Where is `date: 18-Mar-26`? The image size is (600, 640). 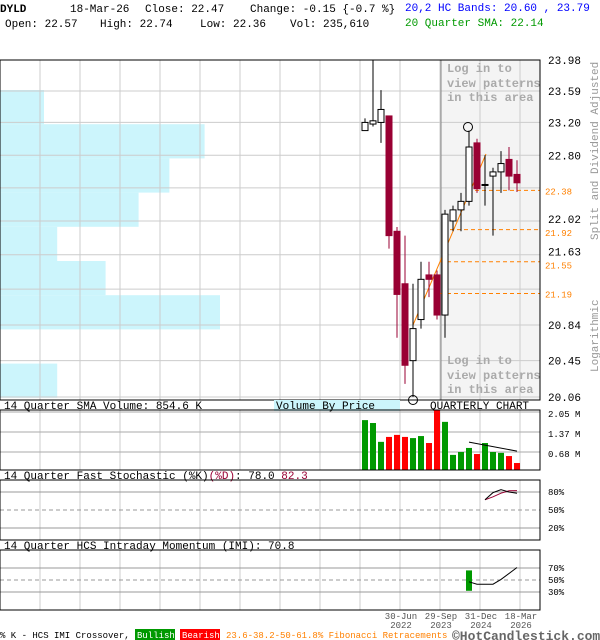 date: 18-Mar-26 is located at coordinates (99, 10).